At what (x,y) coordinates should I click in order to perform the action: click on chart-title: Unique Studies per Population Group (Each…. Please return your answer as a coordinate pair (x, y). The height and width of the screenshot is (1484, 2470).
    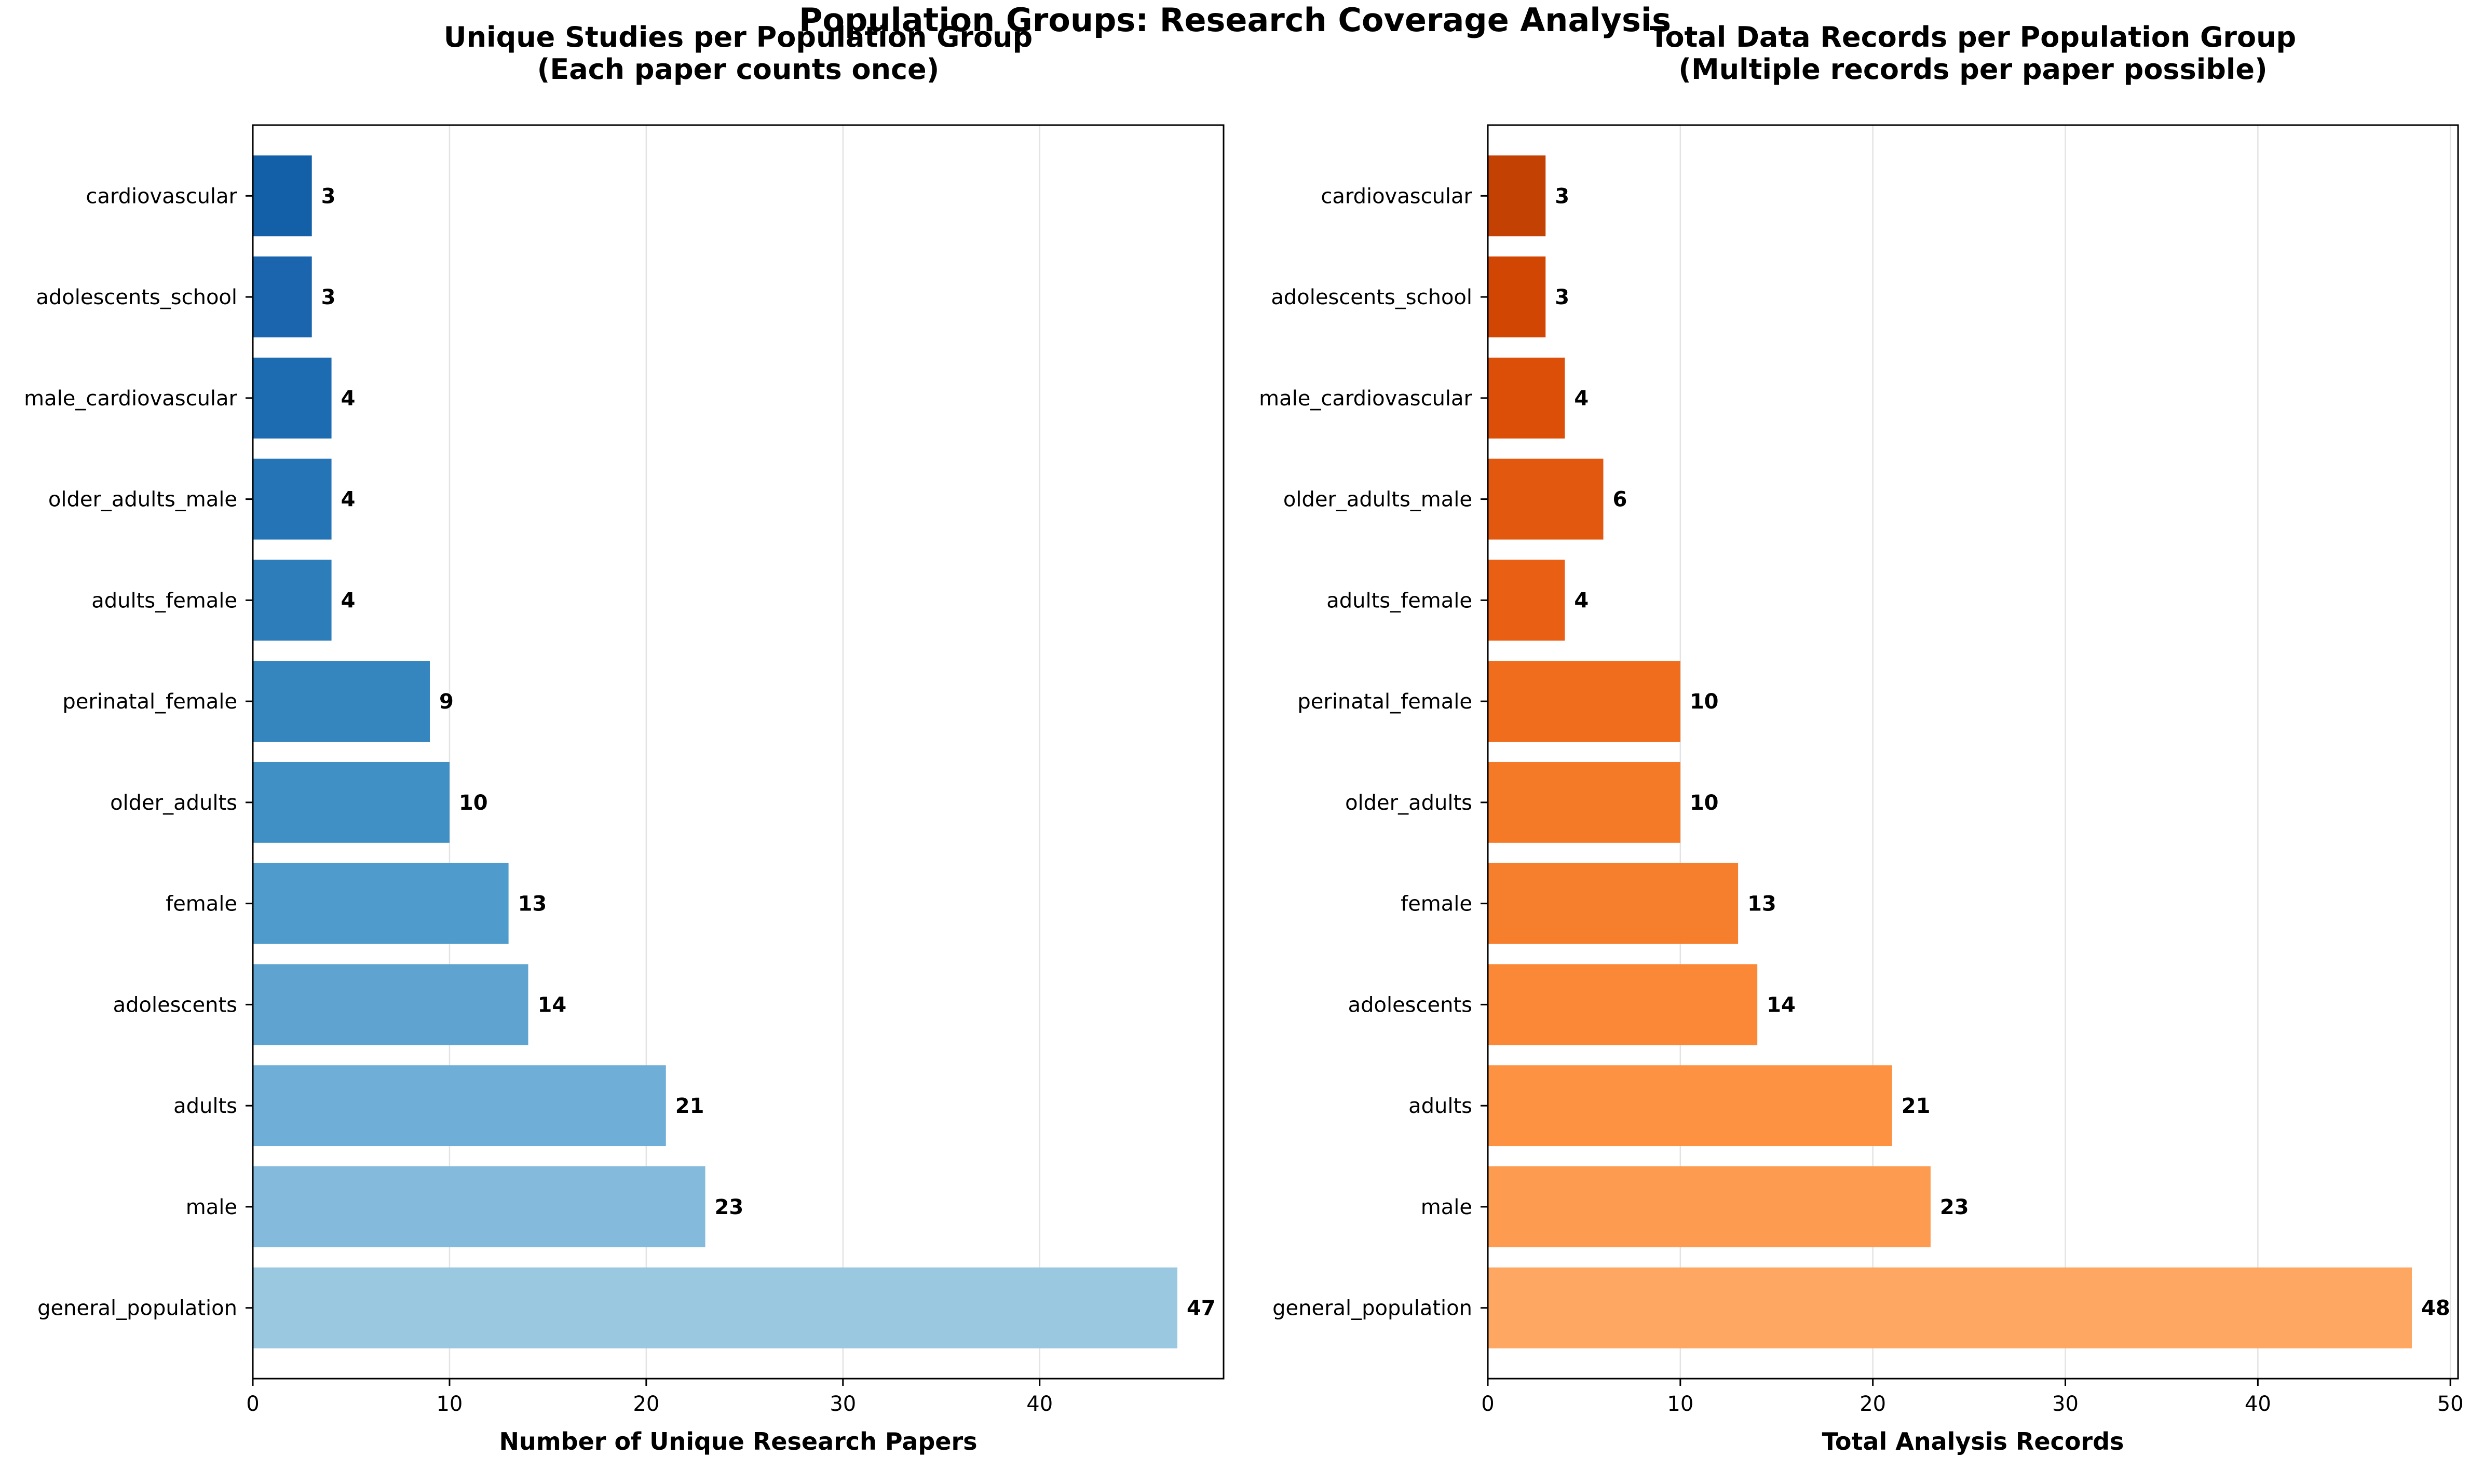
    Looking at the image, I should click on (738, 53).